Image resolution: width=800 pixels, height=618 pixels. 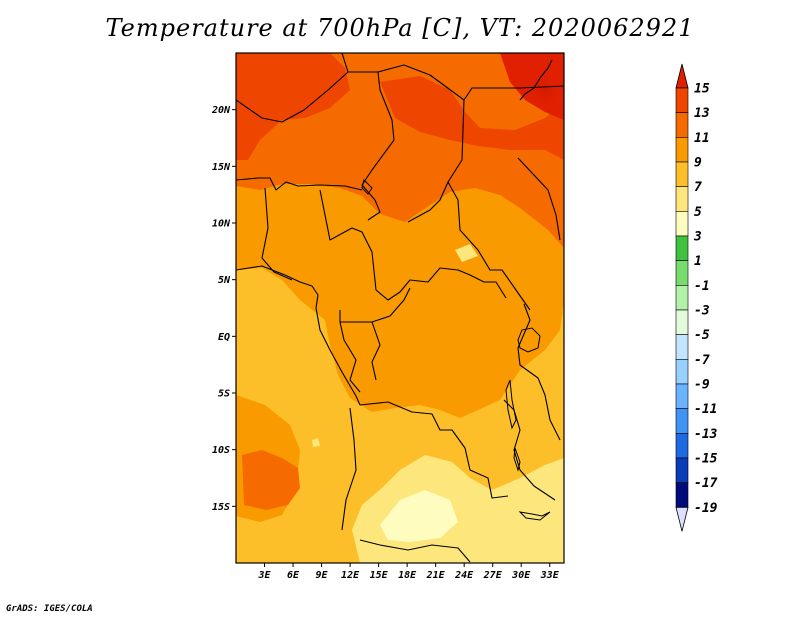 I want to click on latitude-axis: 20N 15N 10N 5N EQ 5S 10S 15S, so click(x=223, y=309).